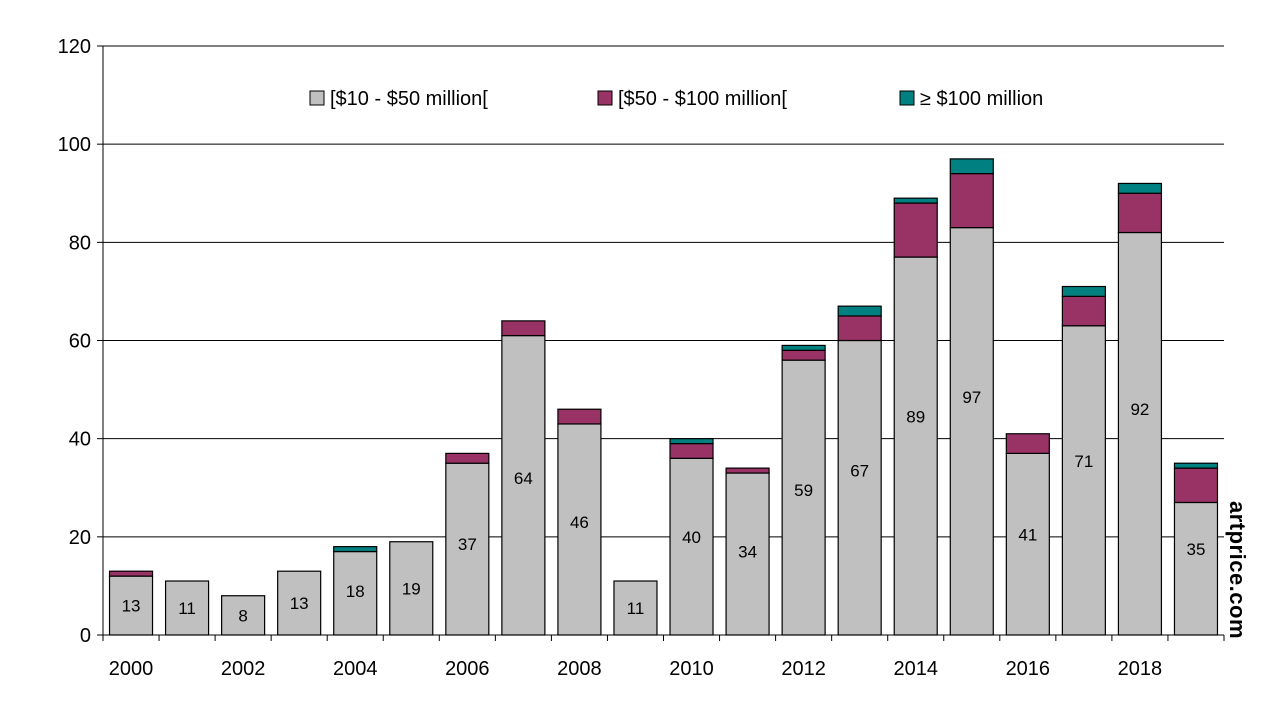  Describe the element at coordinates (915, 669) in the screenshot. I see `x-tick-label: 2014` at that location.